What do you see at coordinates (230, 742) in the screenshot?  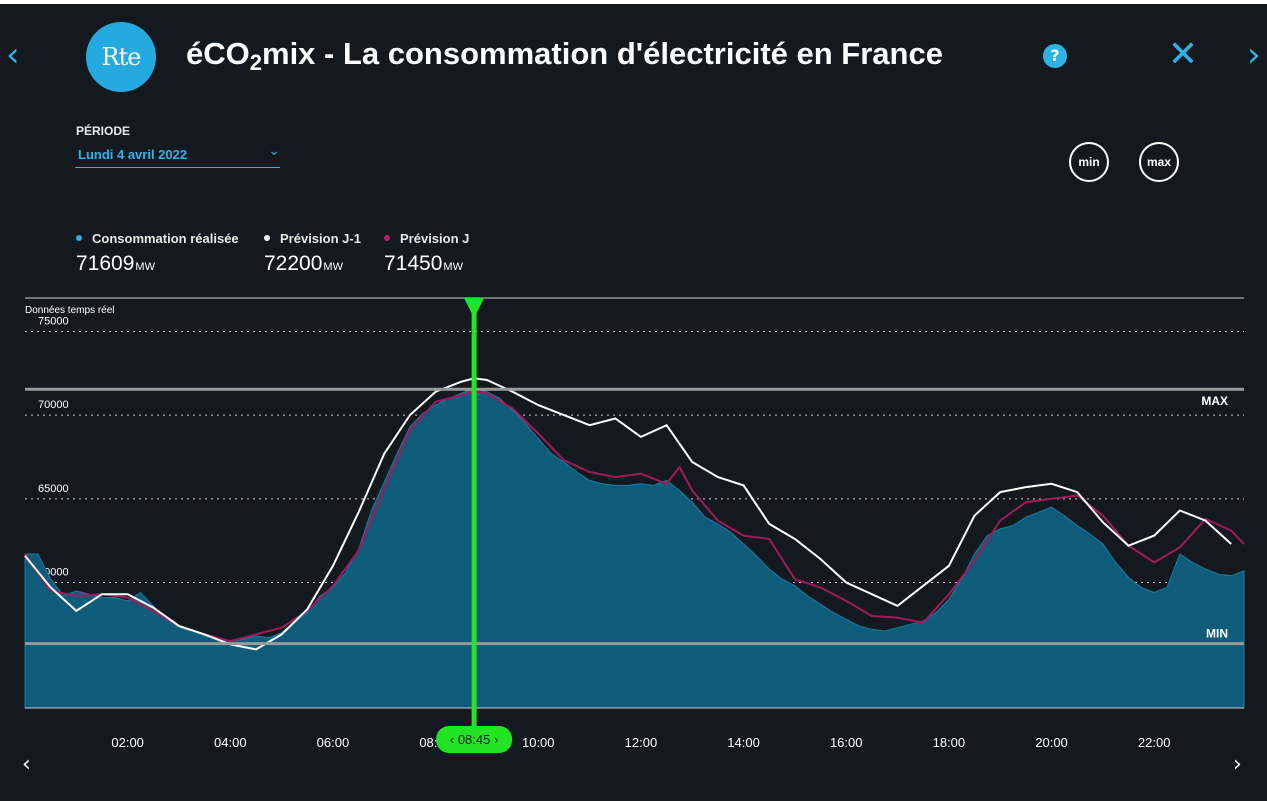 I see `x-tick-label: 04:00` at bounding box center [230, 742].